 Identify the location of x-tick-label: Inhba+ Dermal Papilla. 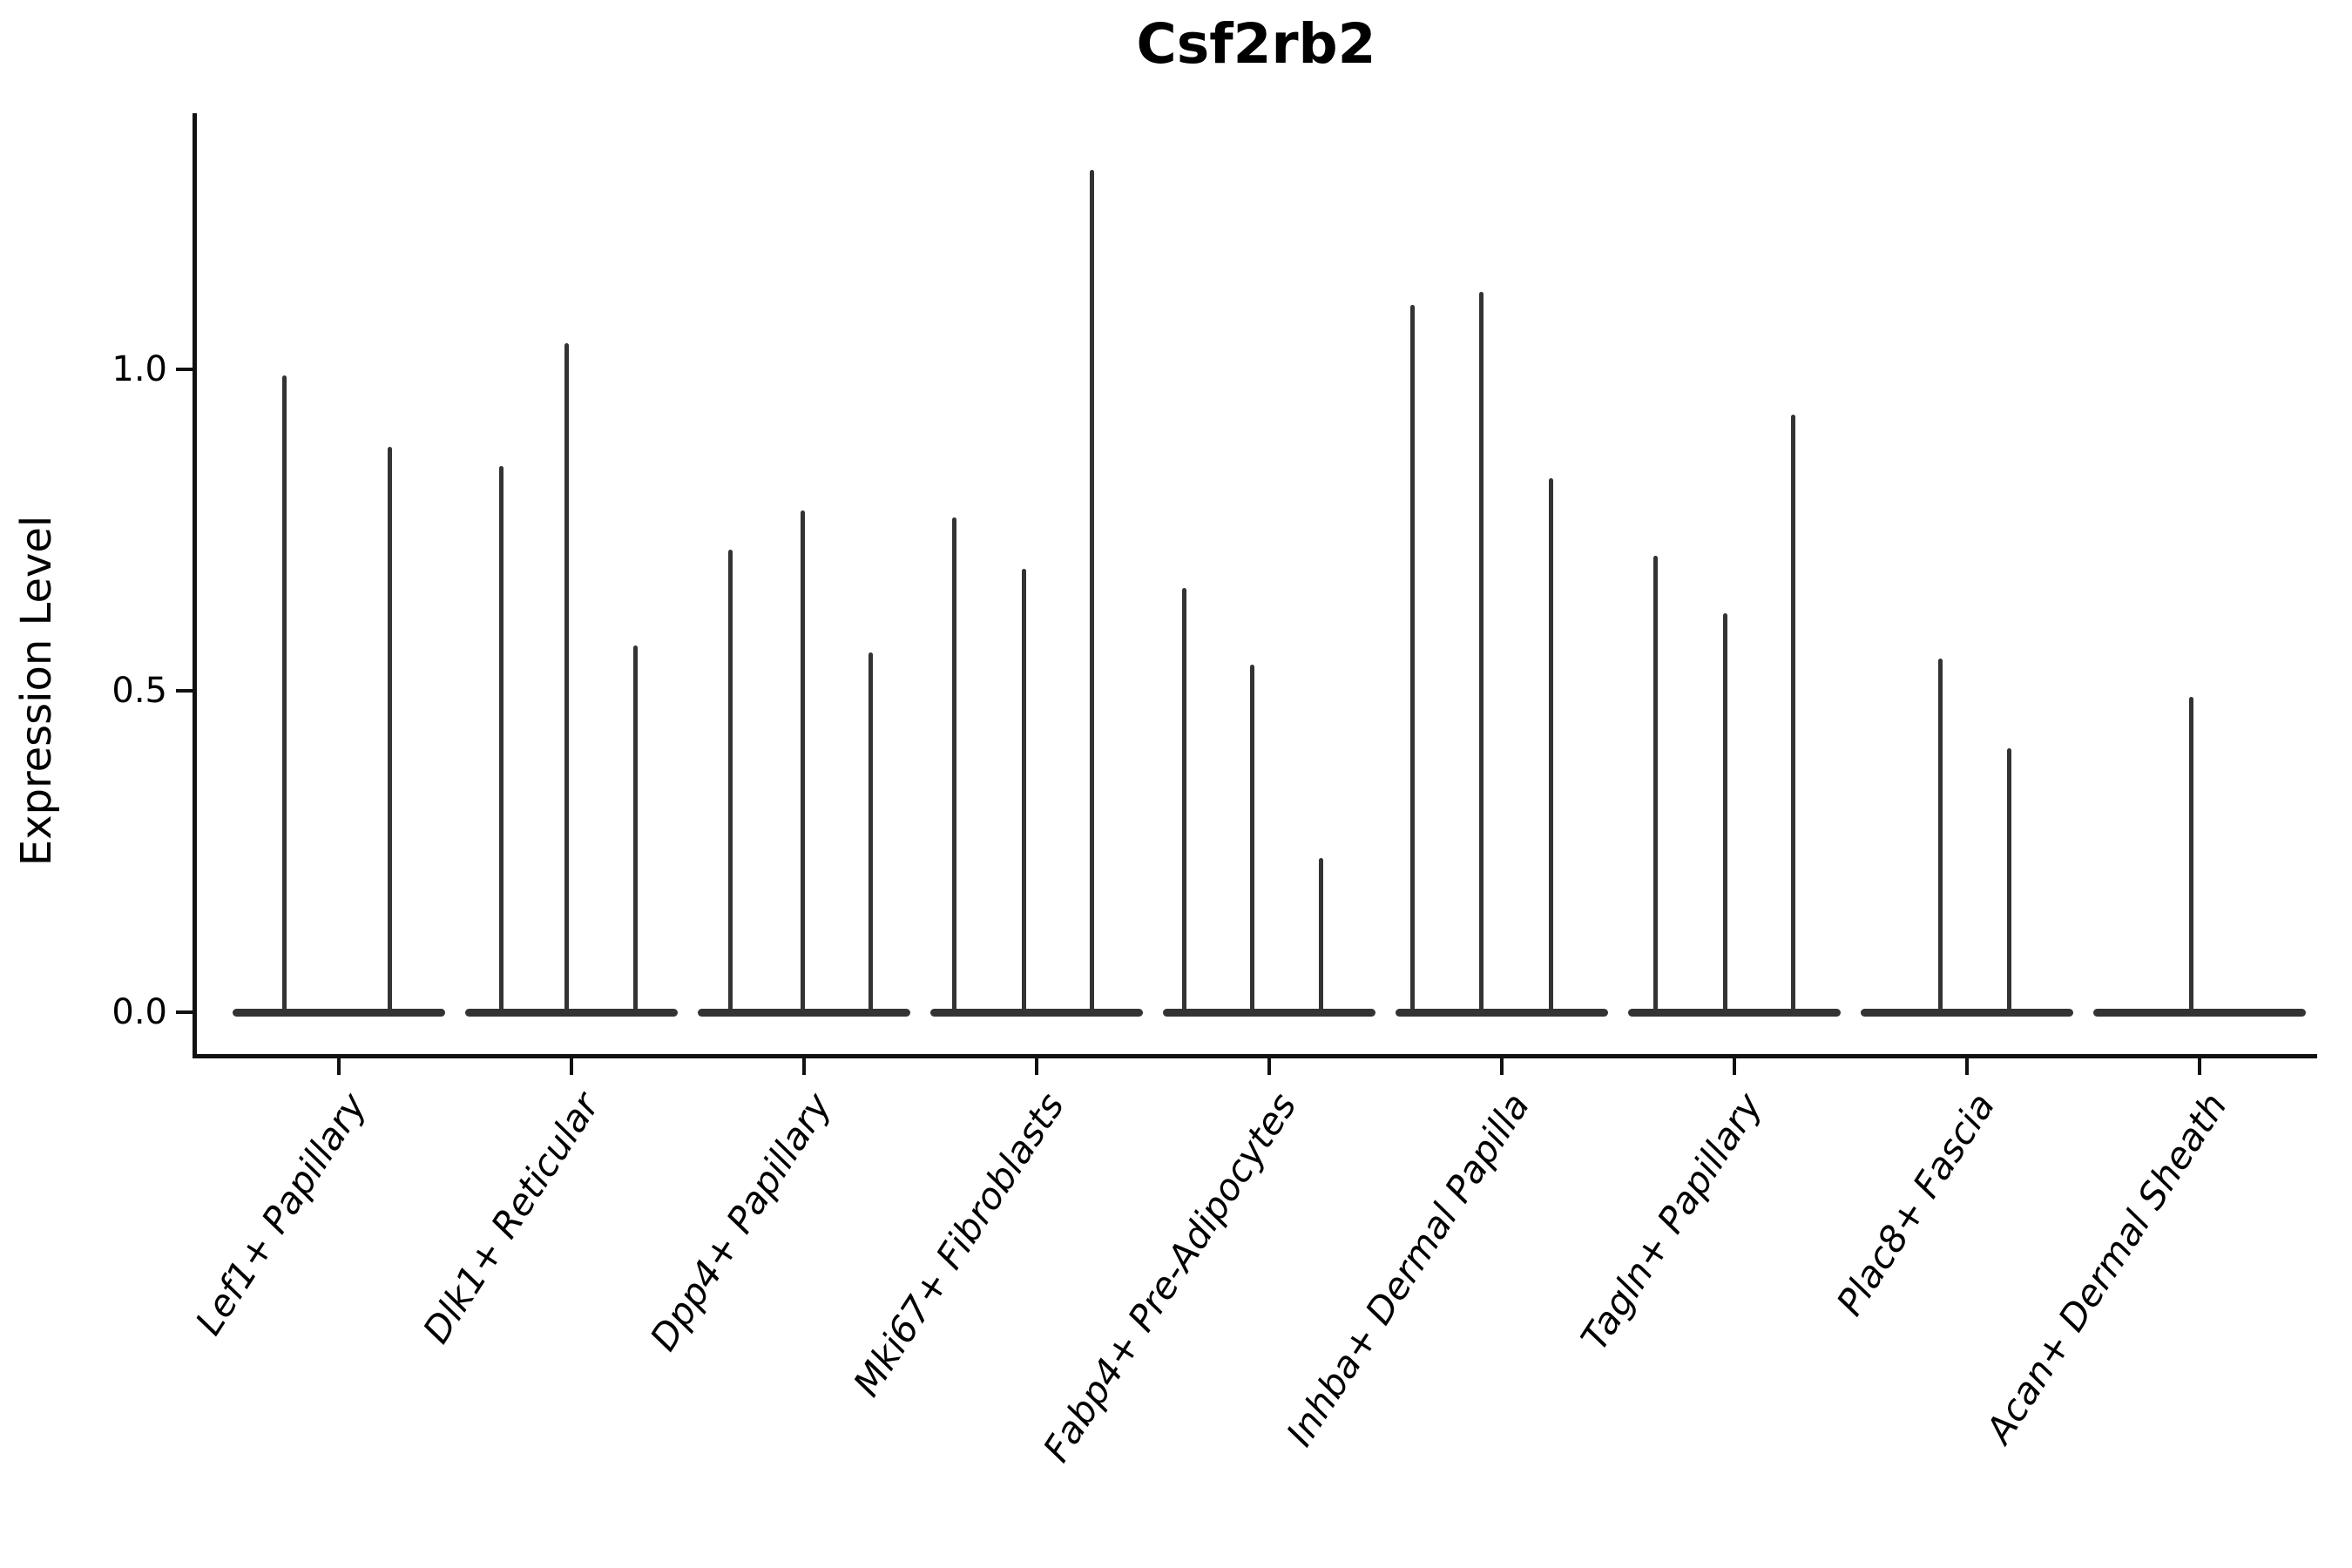
(1408, 1270).